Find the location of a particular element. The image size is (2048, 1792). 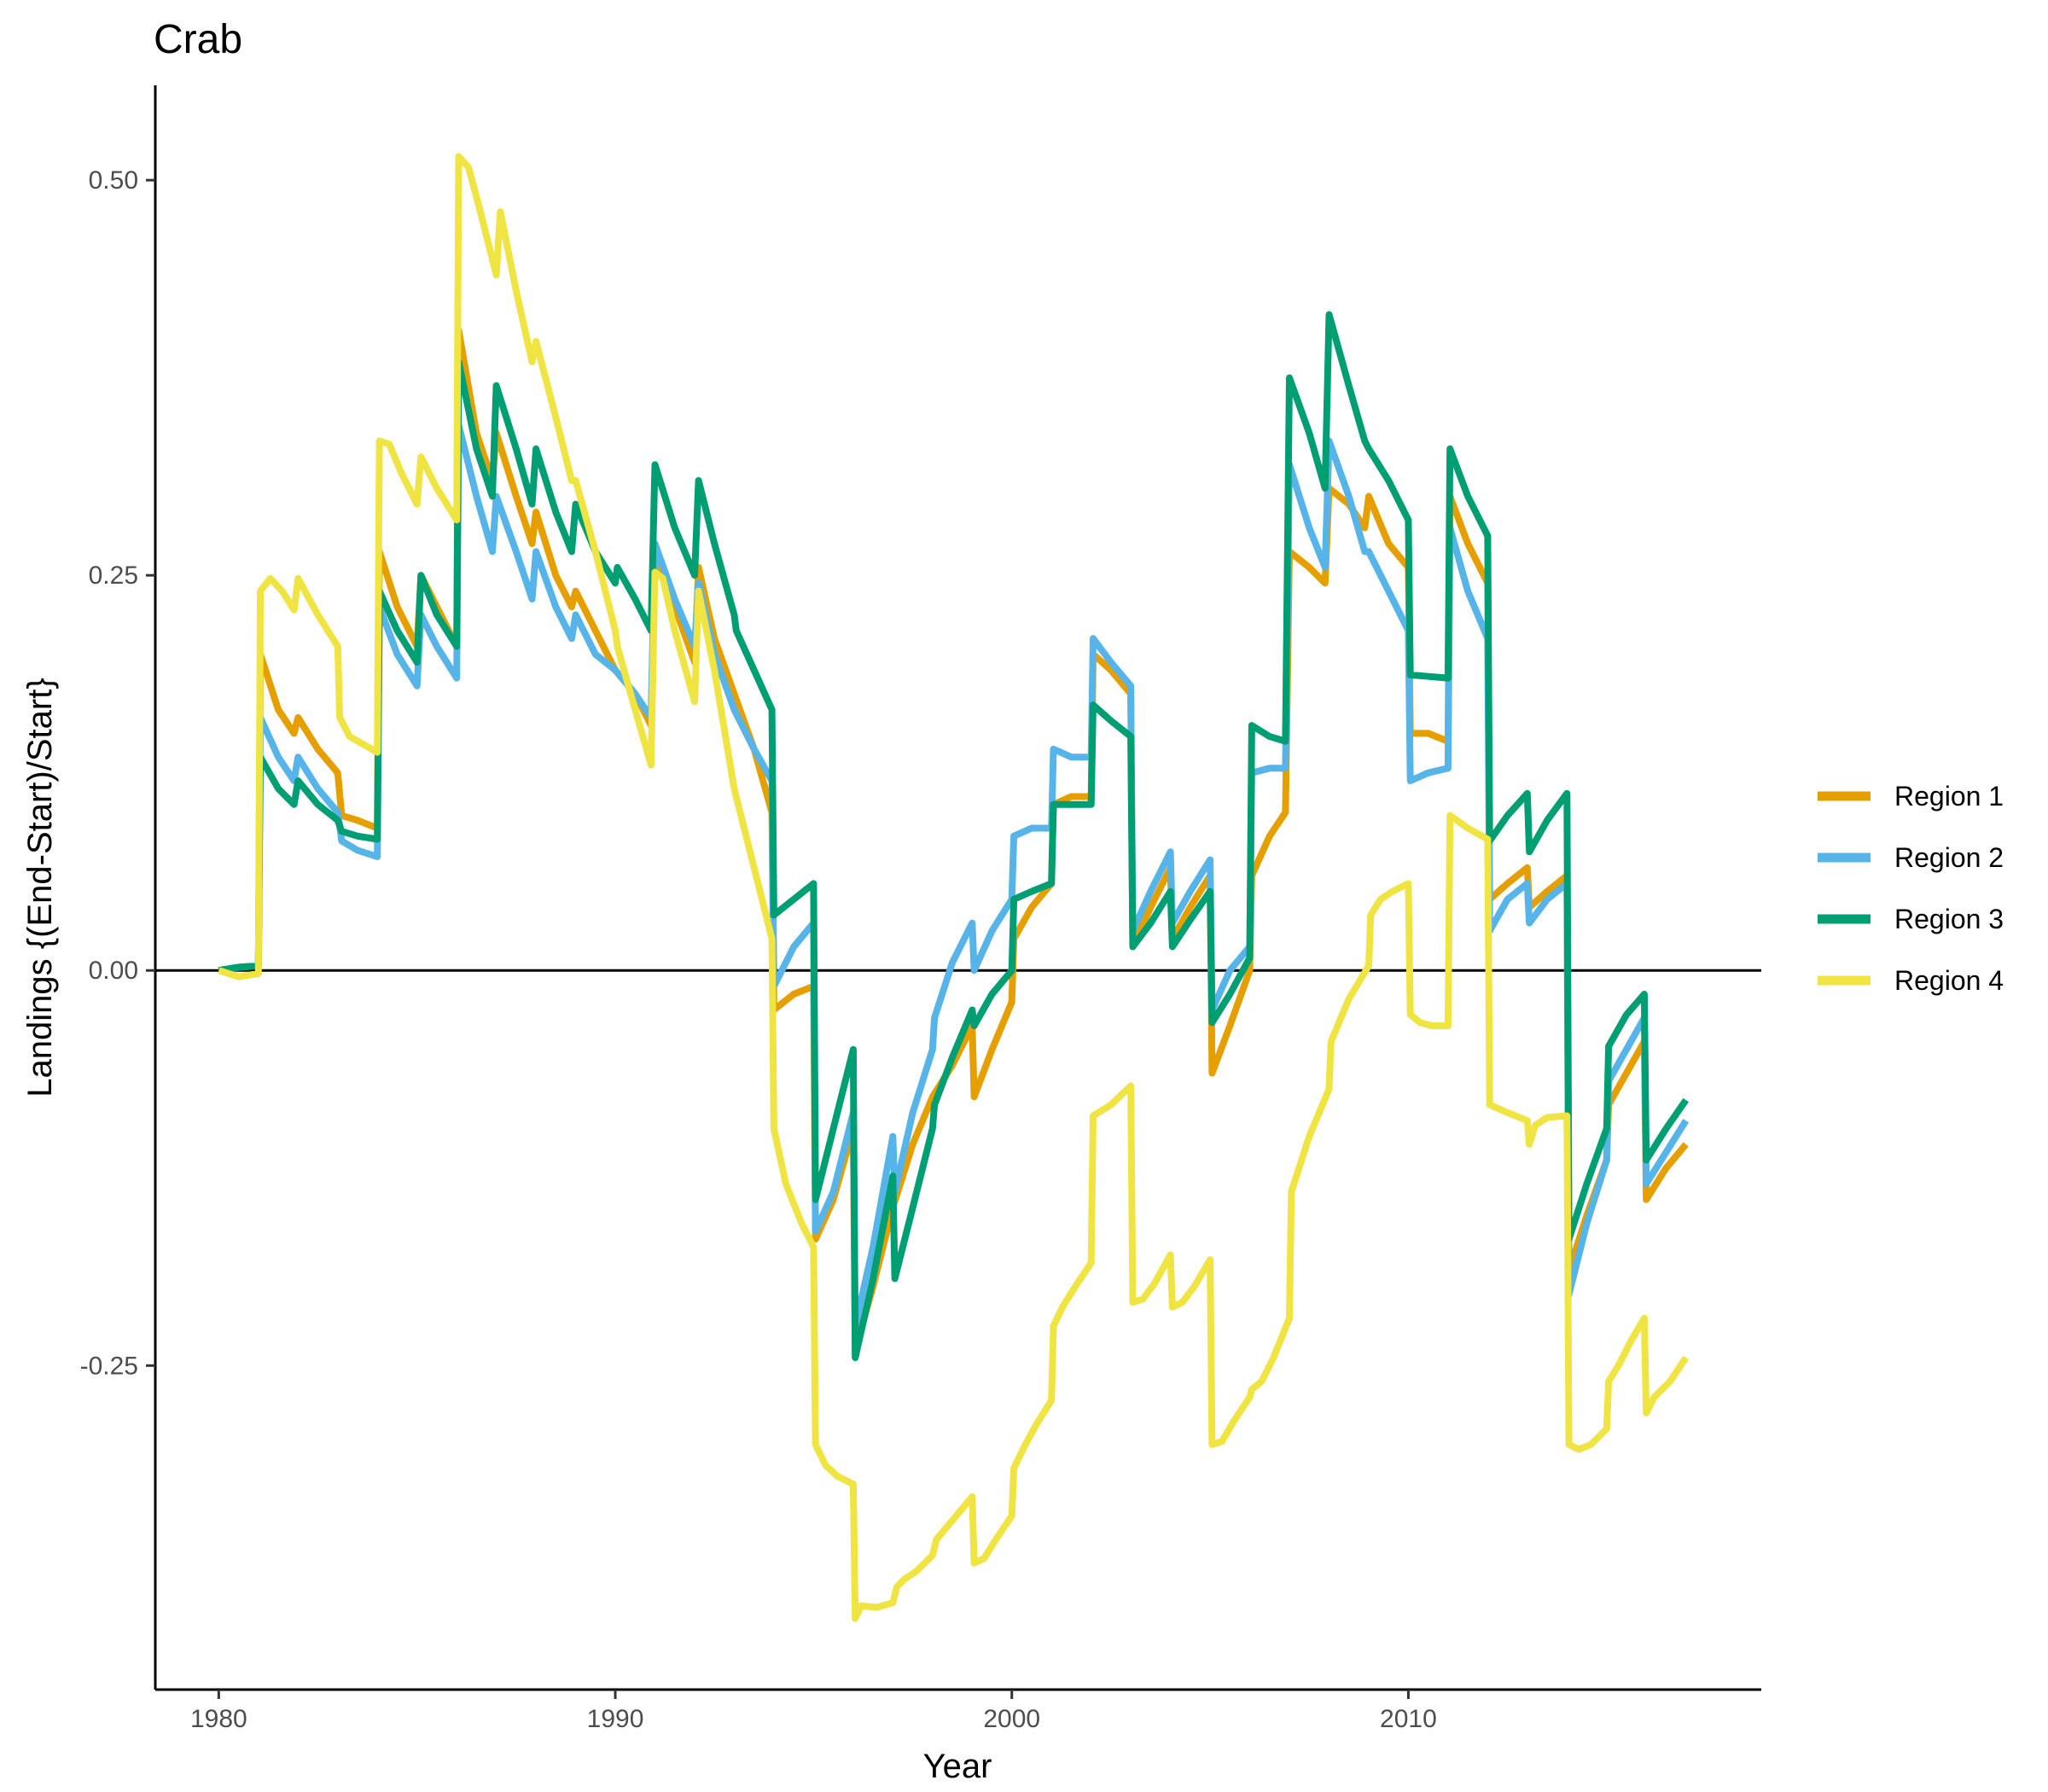

legend-label: Region 1 is located at coordinates (1949, 796).